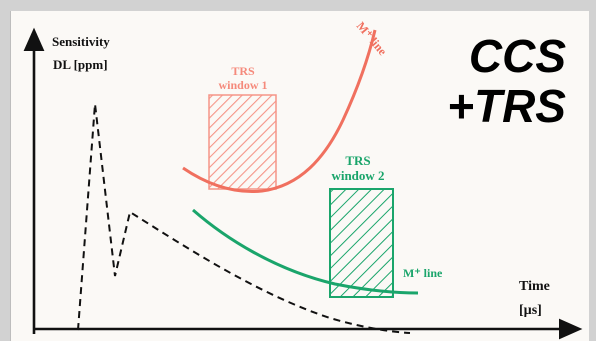 The image size is (596, 341). I want to click on trs-window-1-label-line1: TRS, so click(243, 71).